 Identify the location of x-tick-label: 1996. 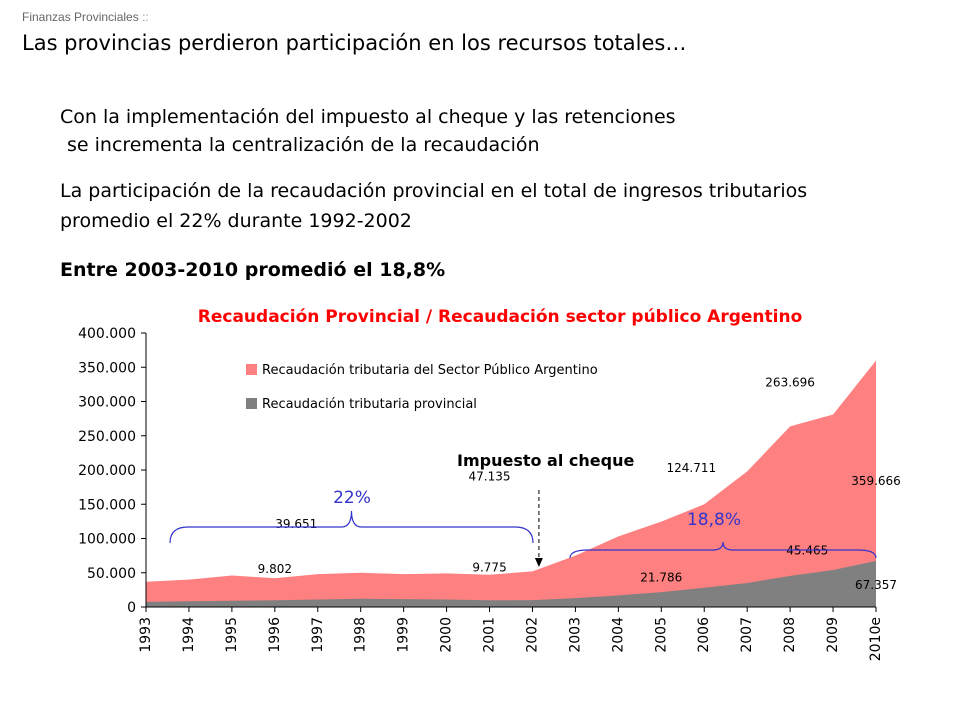
(275, 635).